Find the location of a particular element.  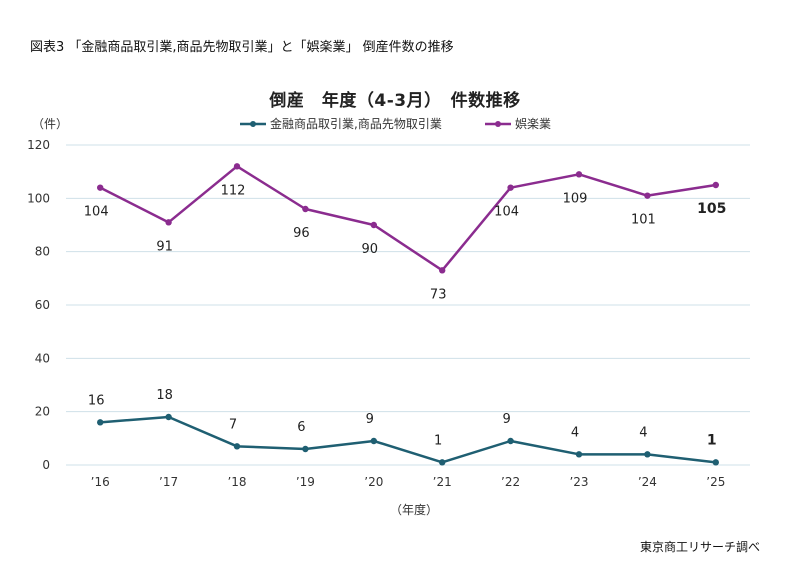

data-label: 105 is located at coordinates (711, 209).